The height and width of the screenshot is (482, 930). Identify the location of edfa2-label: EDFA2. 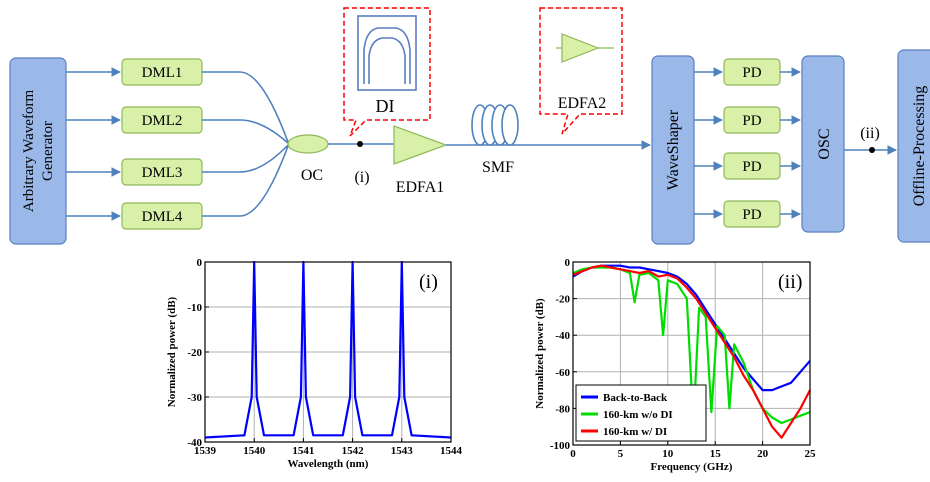
(582, 103).